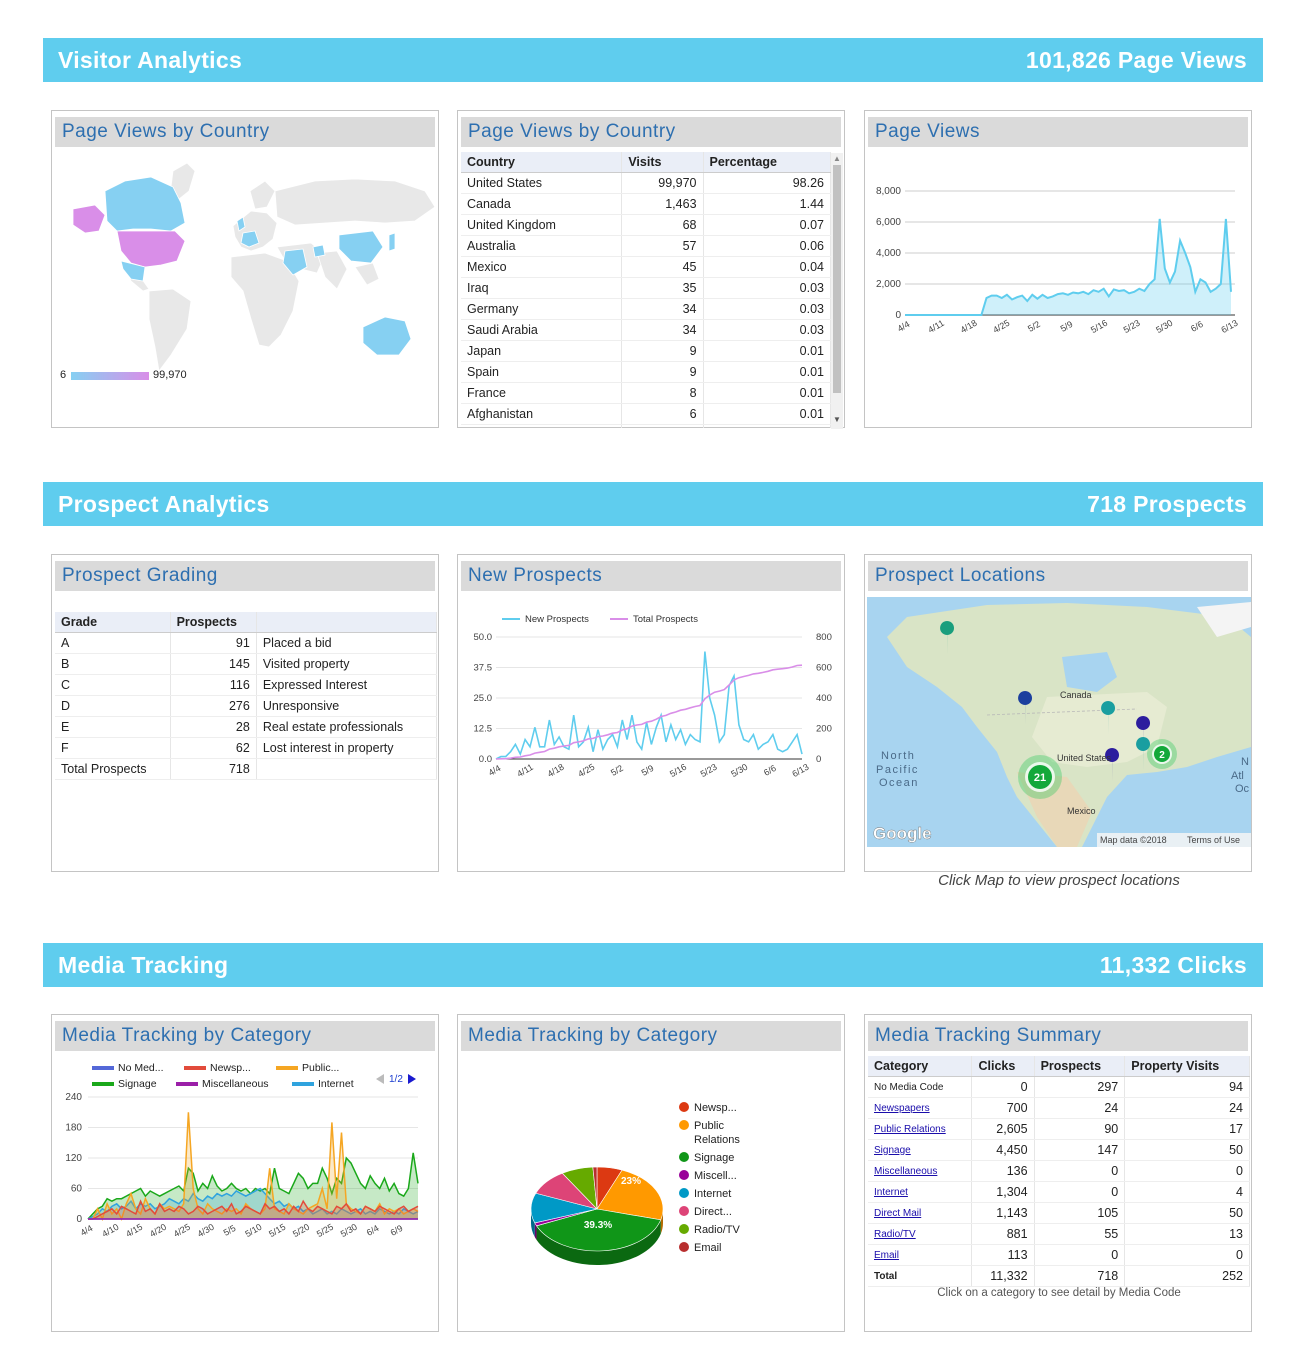 The height and width of the screenshot is (1367, 1304). What do you see at coordinates (920, 1192) in the screenshot?
I see `category-link: Internet` at bounding box center [920, 1192].